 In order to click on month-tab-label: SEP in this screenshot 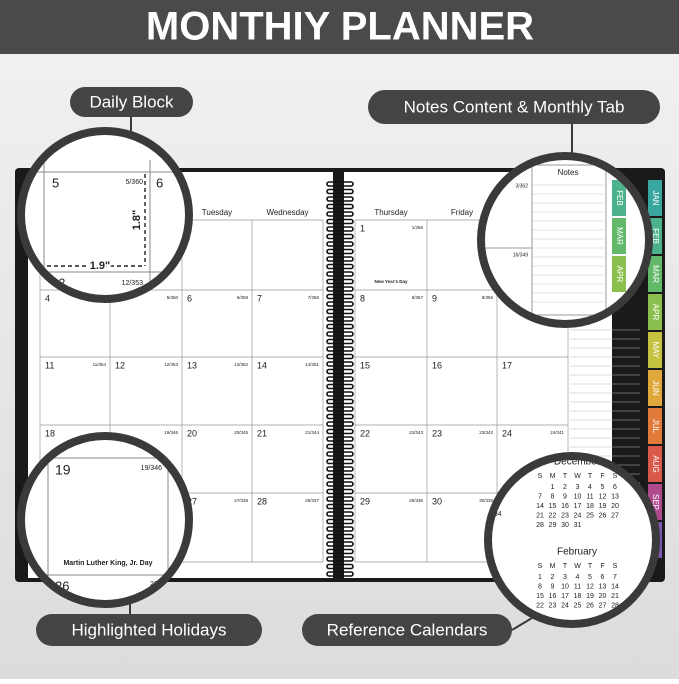, I will do `click(655, 502)`.